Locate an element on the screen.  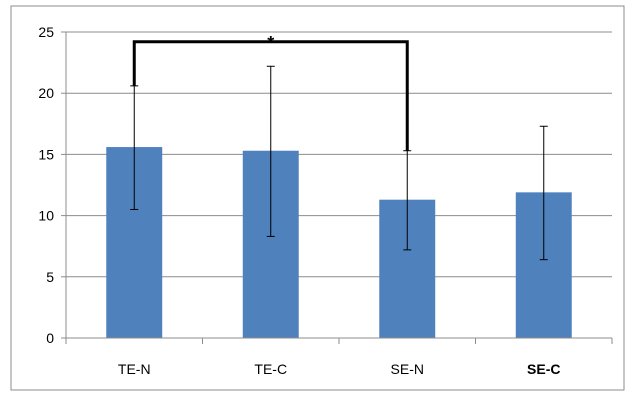
y-tick-label: 20 is located at coordinates (46, 93).